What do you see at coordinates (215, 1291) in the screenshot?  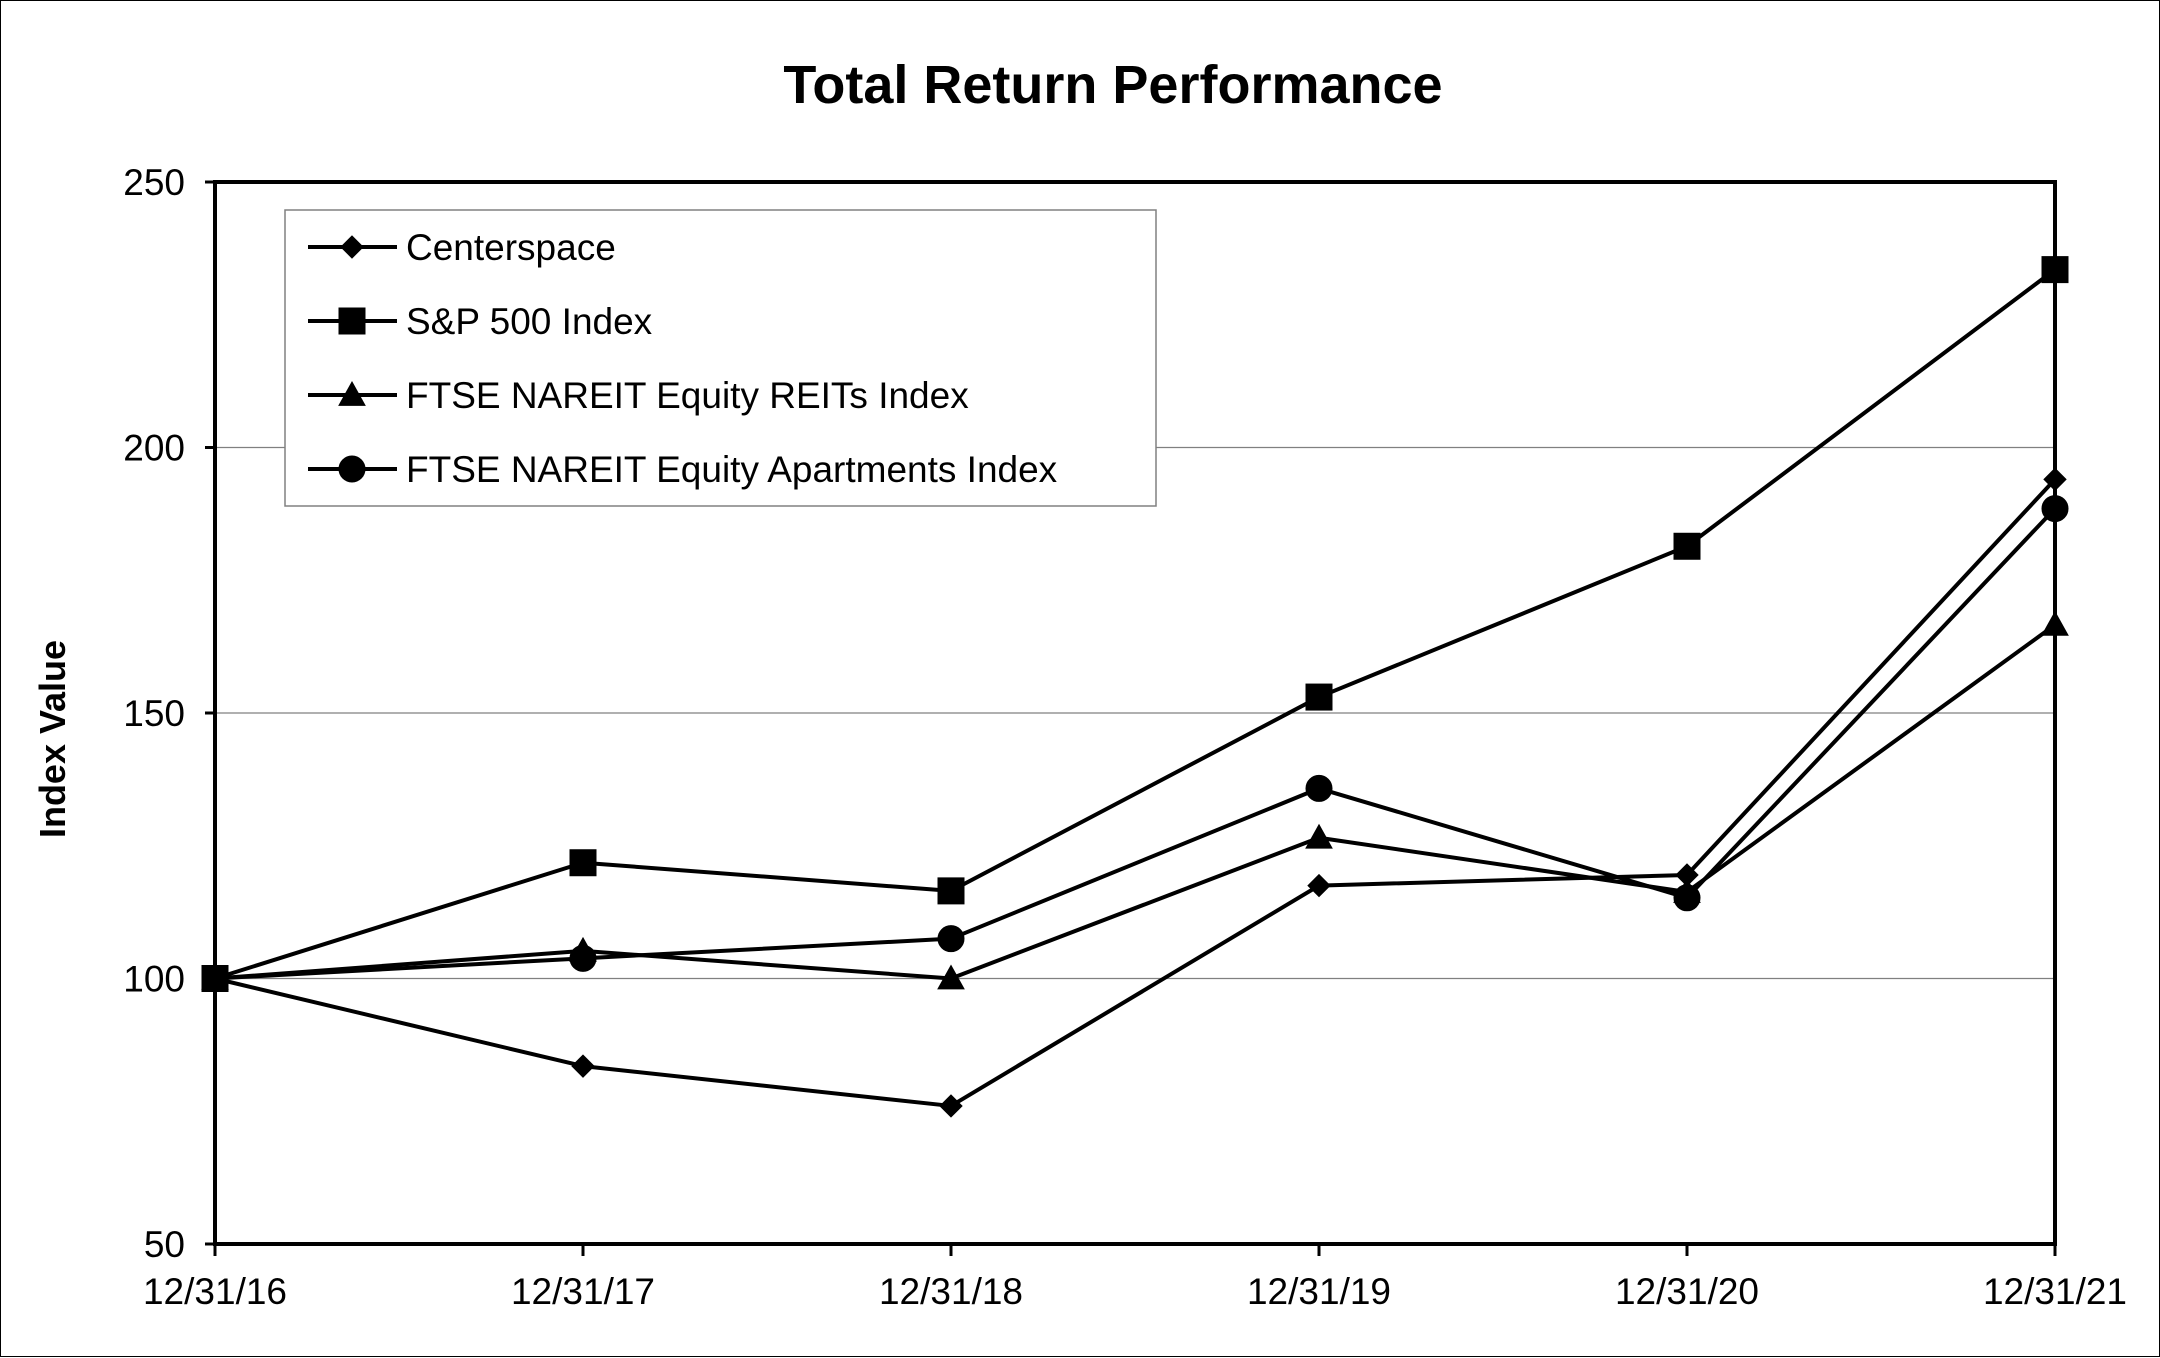 I see `x-tick-label: 12/31/16` at bounding box center [215, 1291].